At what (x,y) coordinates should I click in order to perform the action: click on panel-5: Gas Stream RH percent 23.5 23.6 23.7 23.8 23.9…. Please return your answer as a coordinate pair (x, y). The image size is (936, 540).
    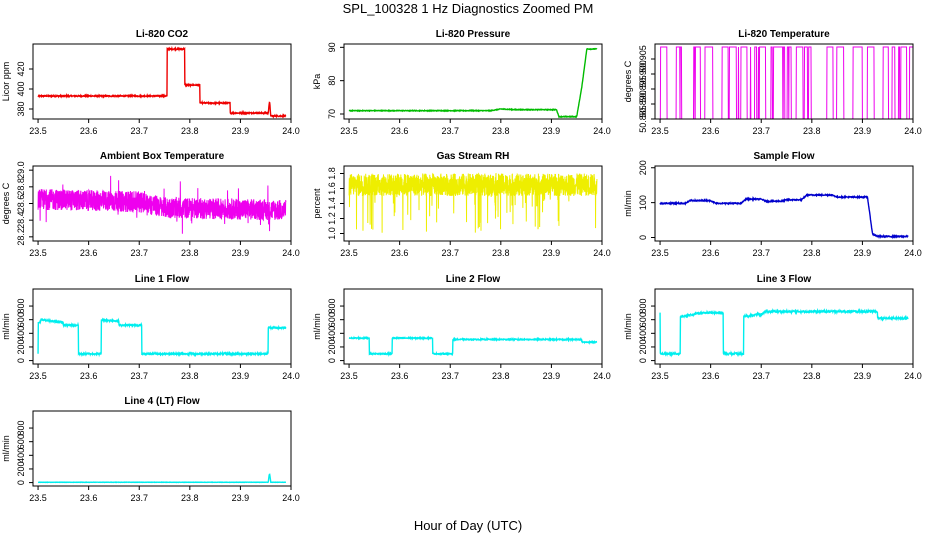
    Looking at the image, I should click on (461, 204).